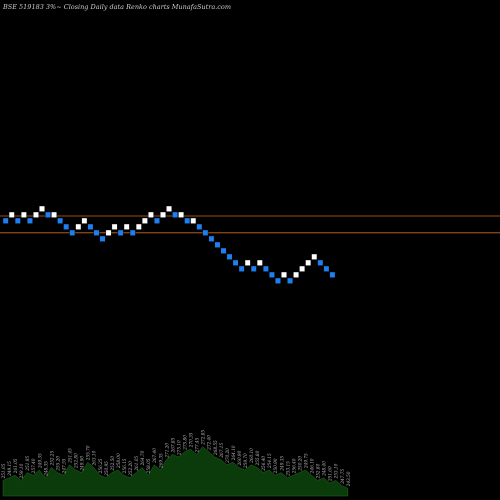  I want to click on volume-label: 249.75, so click(306, 461).